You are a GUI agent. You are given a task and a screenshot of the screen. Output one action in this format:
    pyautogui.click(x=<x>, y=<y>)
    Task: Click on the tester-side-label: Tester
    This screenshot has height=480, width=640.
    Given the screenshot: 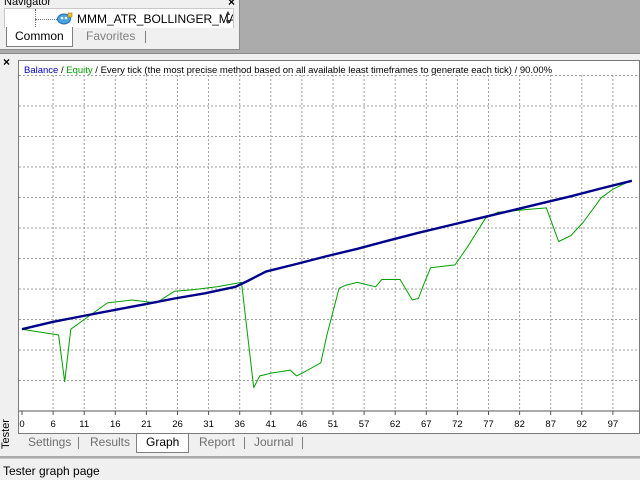 What is the action you would take?
    pyautogui.click(x=6, y=434)
    